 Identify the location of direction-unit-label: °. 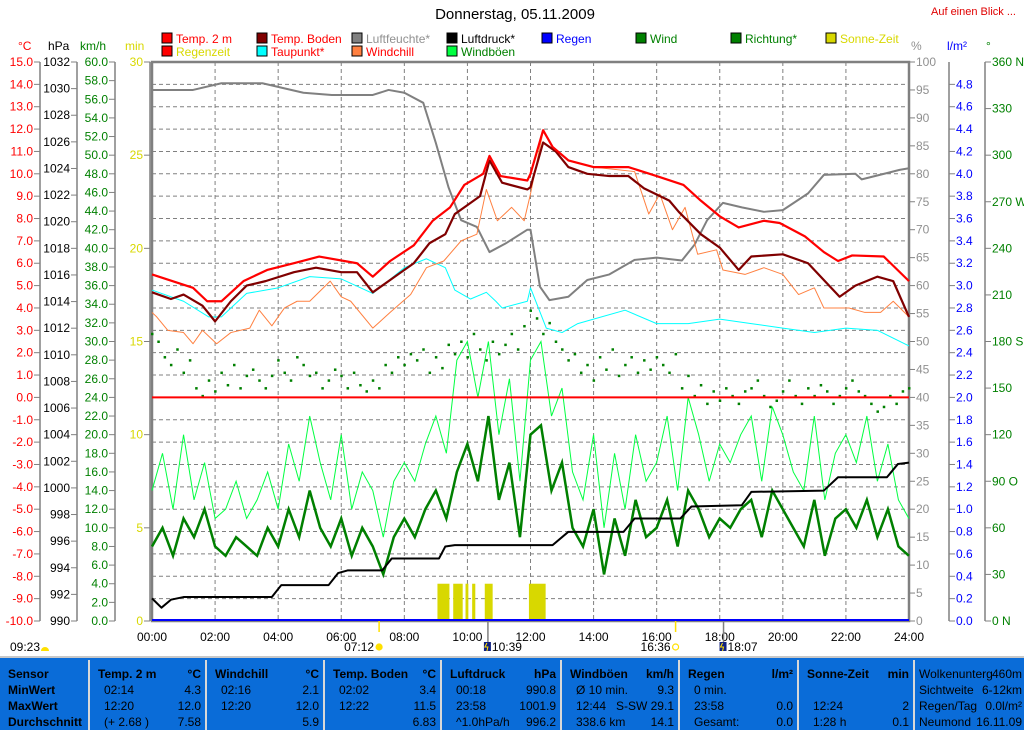
(988, 46).